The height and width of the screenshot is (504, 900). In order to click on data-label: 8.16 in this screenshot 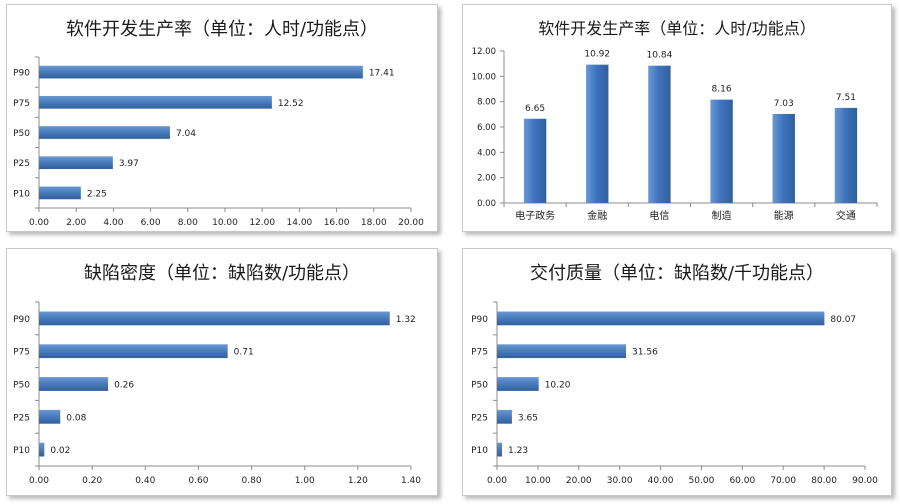, I will do `click(722, 90)`.